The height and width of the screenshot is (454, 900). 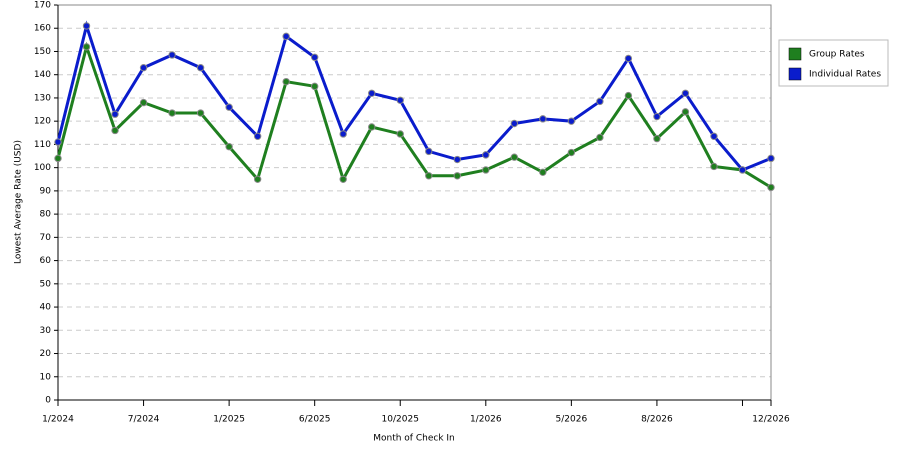 I want to click on legend-label: Group Rates, so click(x=837, y=55).